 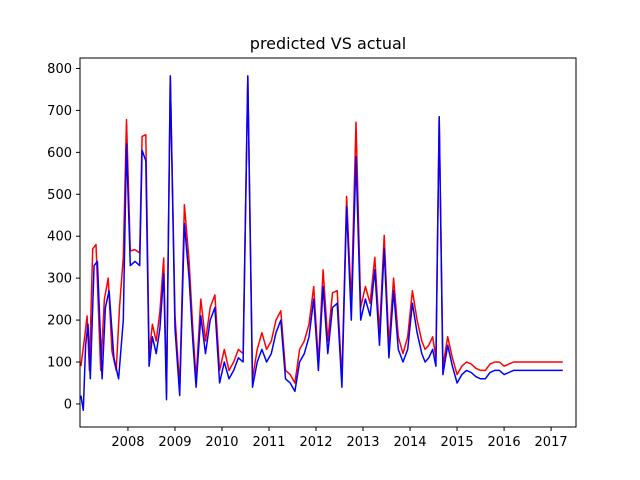 I want to click on y-tick-label: 200, so click(x=59, y=321).